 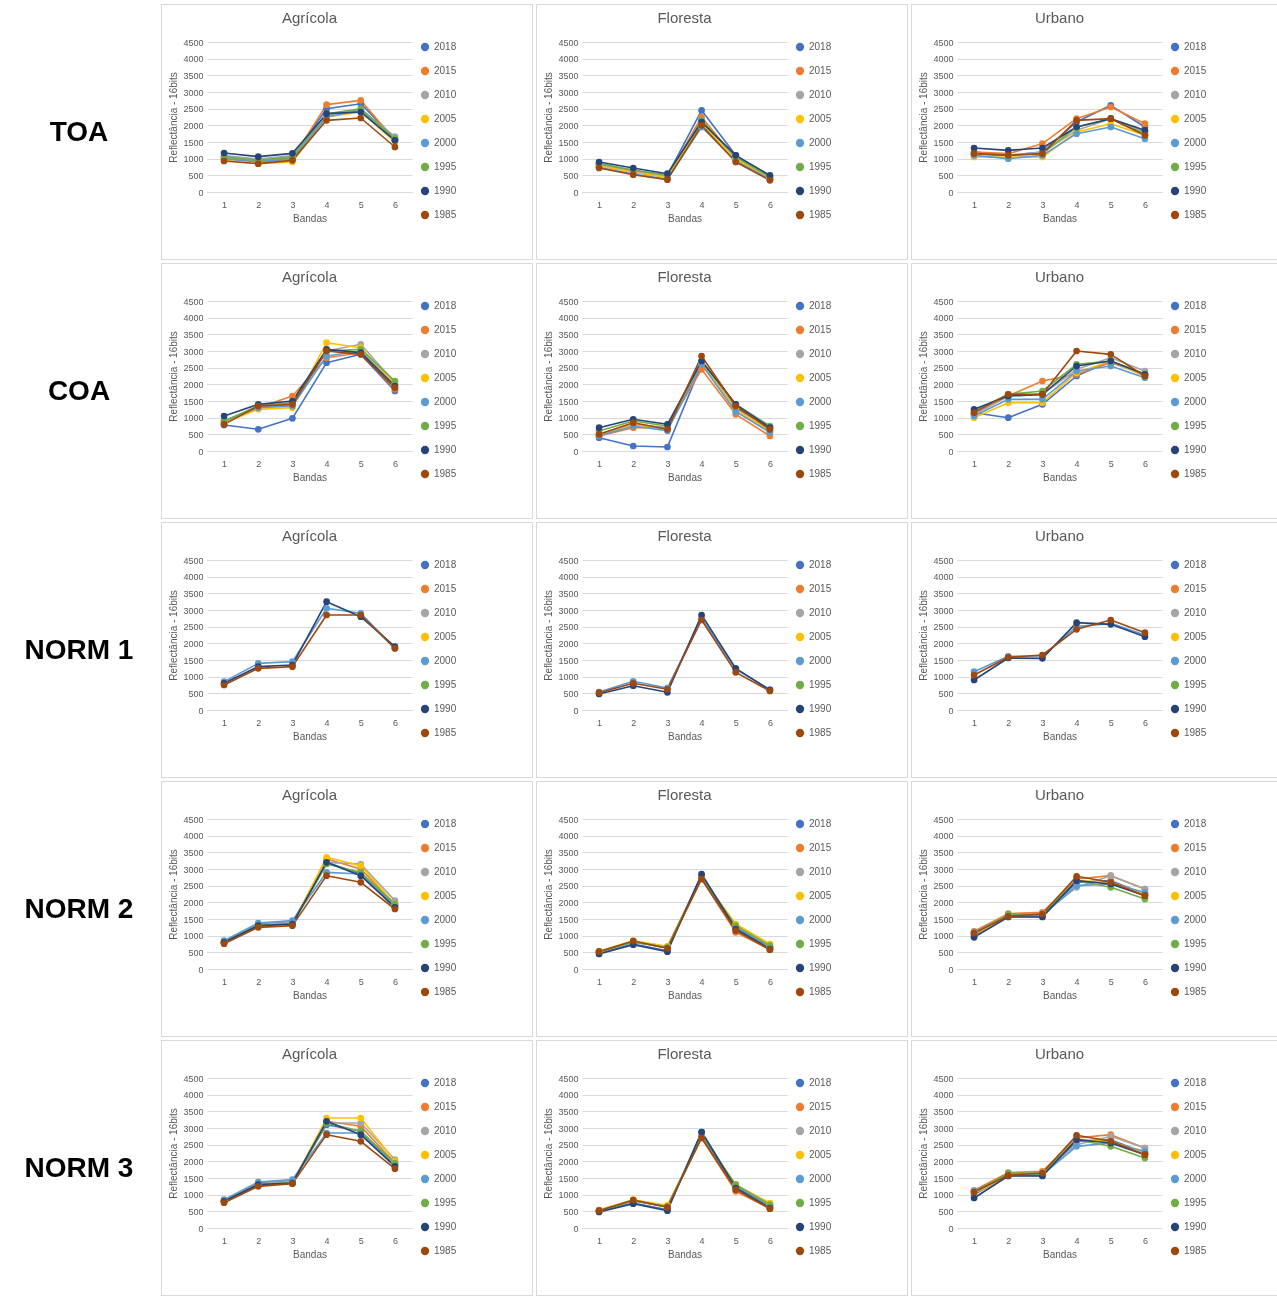 What do you see at coordinates (79, 1168) in the screenshot?
I see `text: NORM 3` at bounding box center [79, 1168].